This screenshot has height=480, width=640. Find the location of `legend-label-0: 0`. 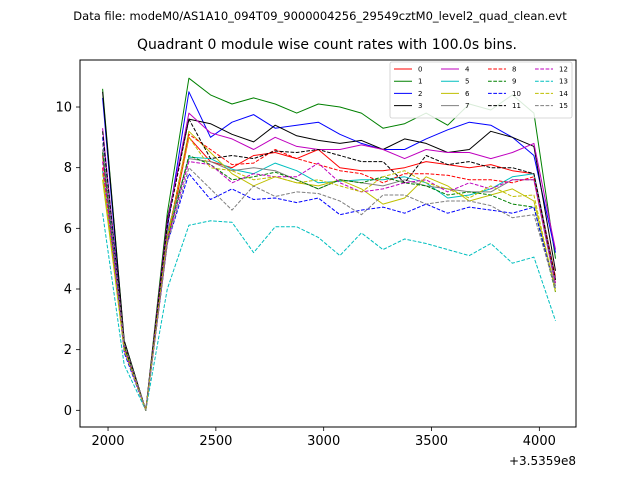

legend-label-0: 0 is located at coordinates (420, 70).